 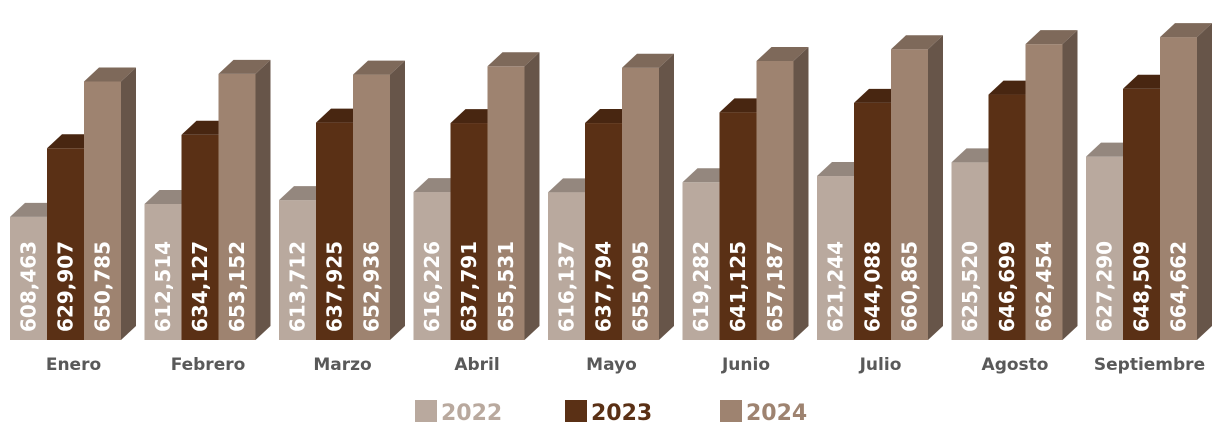 I want to click on legend-label-2024: 2024, so click(x=776, y=413).